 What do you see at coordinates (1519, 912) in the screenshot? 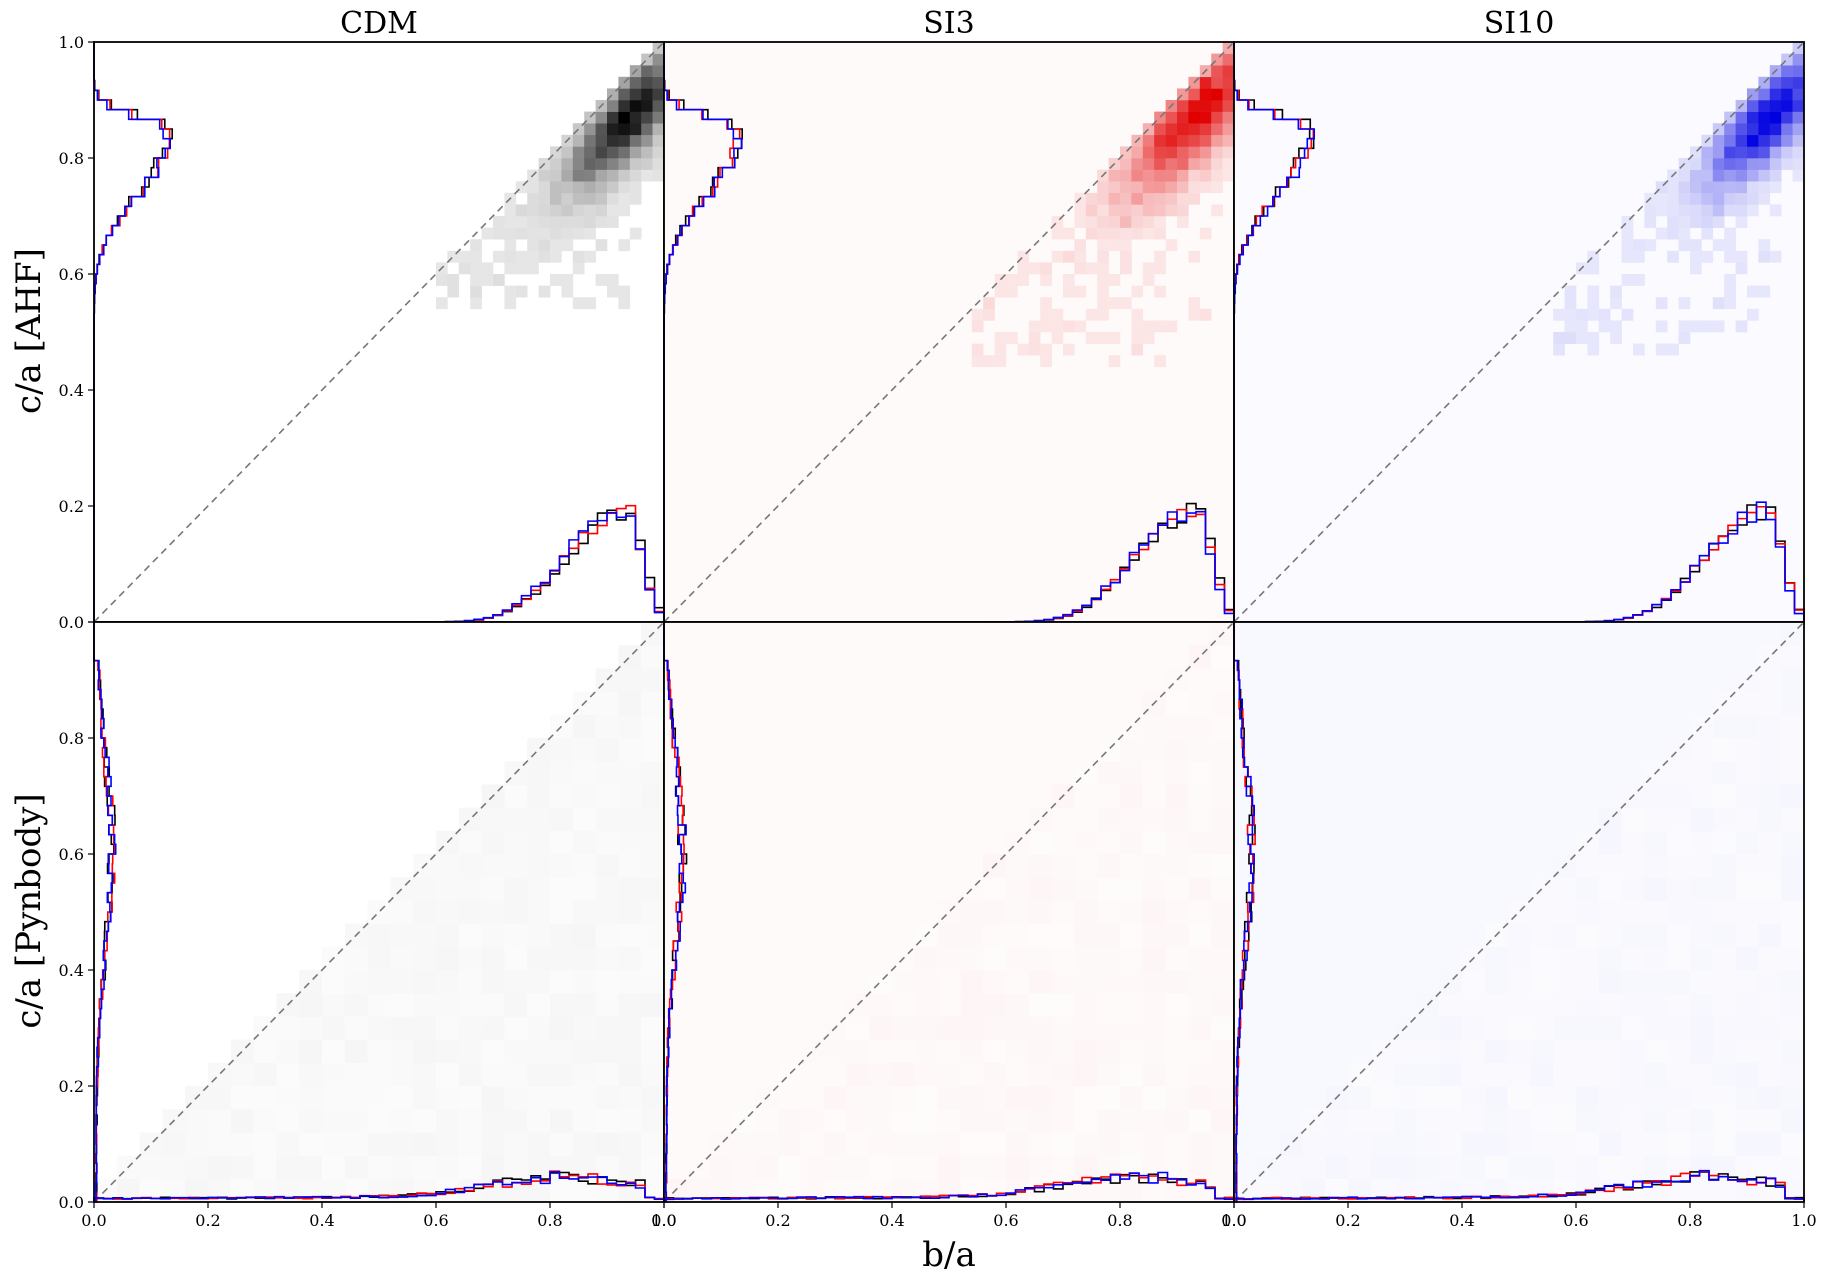
I see `panel-frame` at bounding box center [1519, 912].